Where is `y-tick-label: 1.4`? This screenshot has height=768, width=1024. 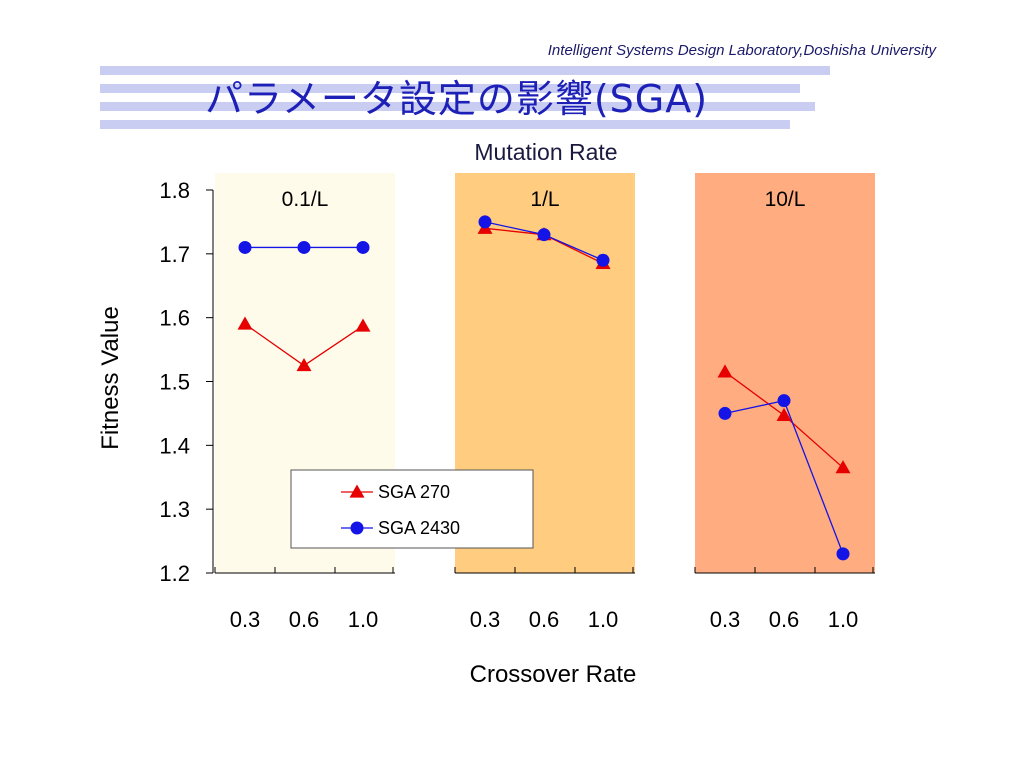 y-tick-label: 1.4 is located at coordinates (174, 445).